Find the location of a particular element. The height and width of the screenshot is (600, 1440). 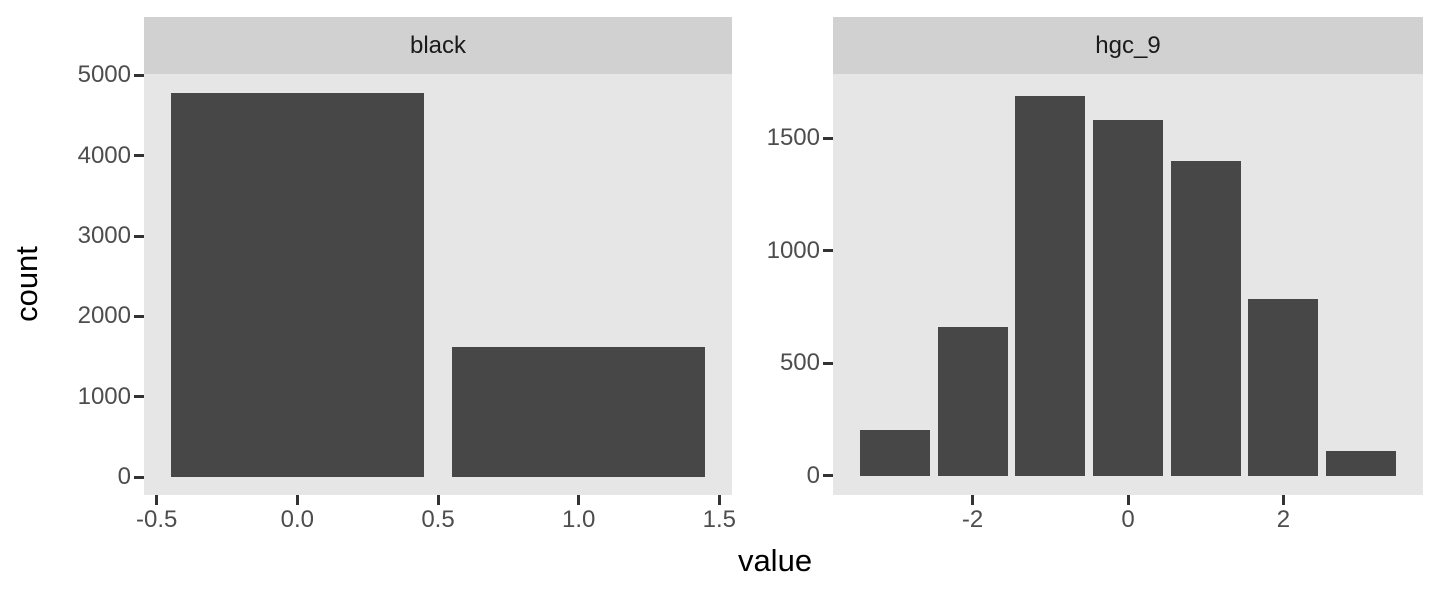

x-axis-title: value is located at coordinates (775, 560).